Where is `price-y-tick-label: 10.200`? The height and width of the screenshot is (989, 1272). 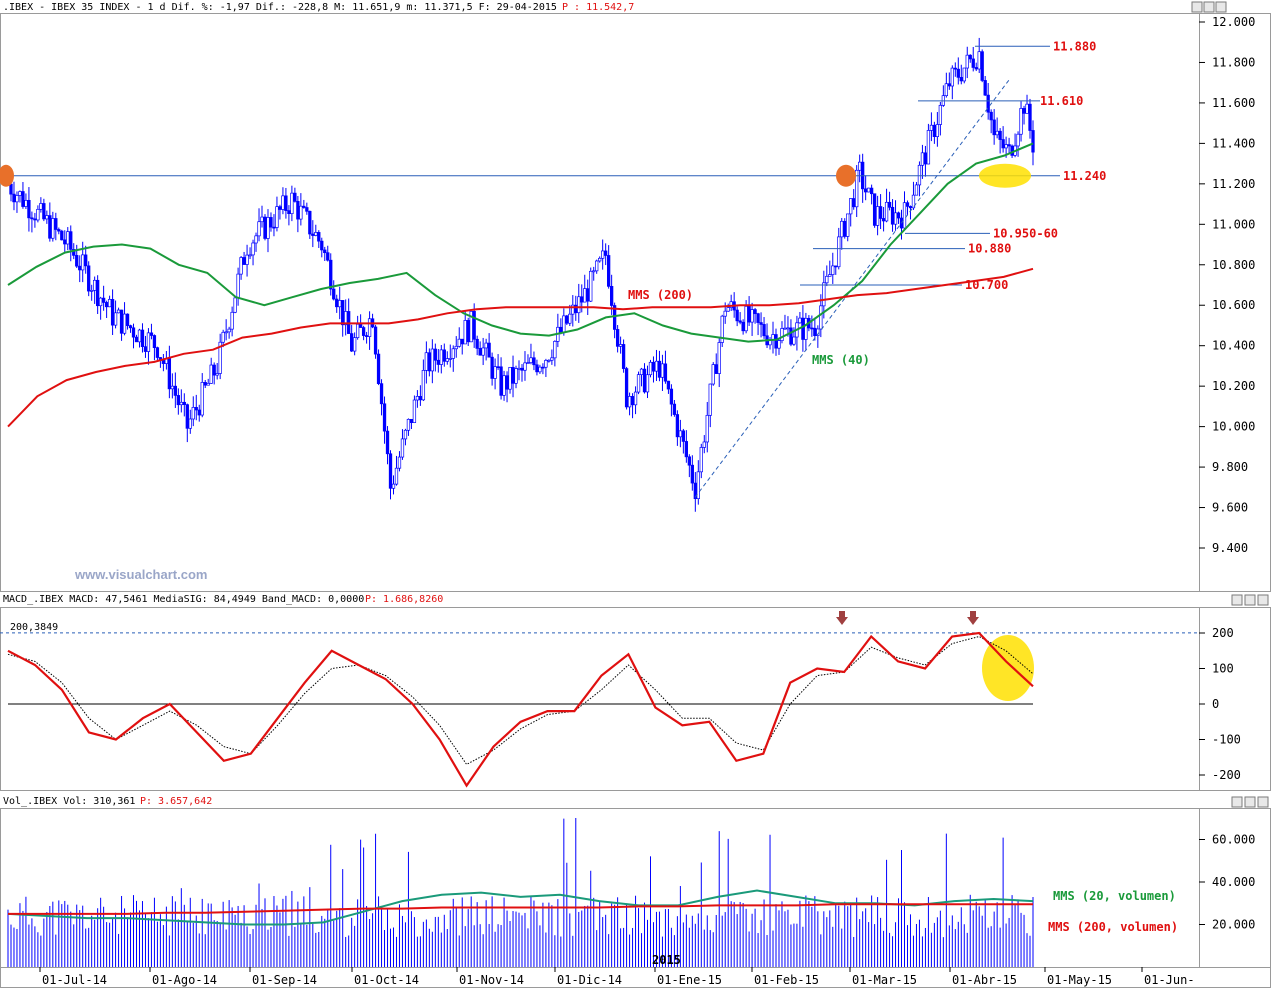 price-y-tick-label: 10.200 is located at coordinates (1233, 386).